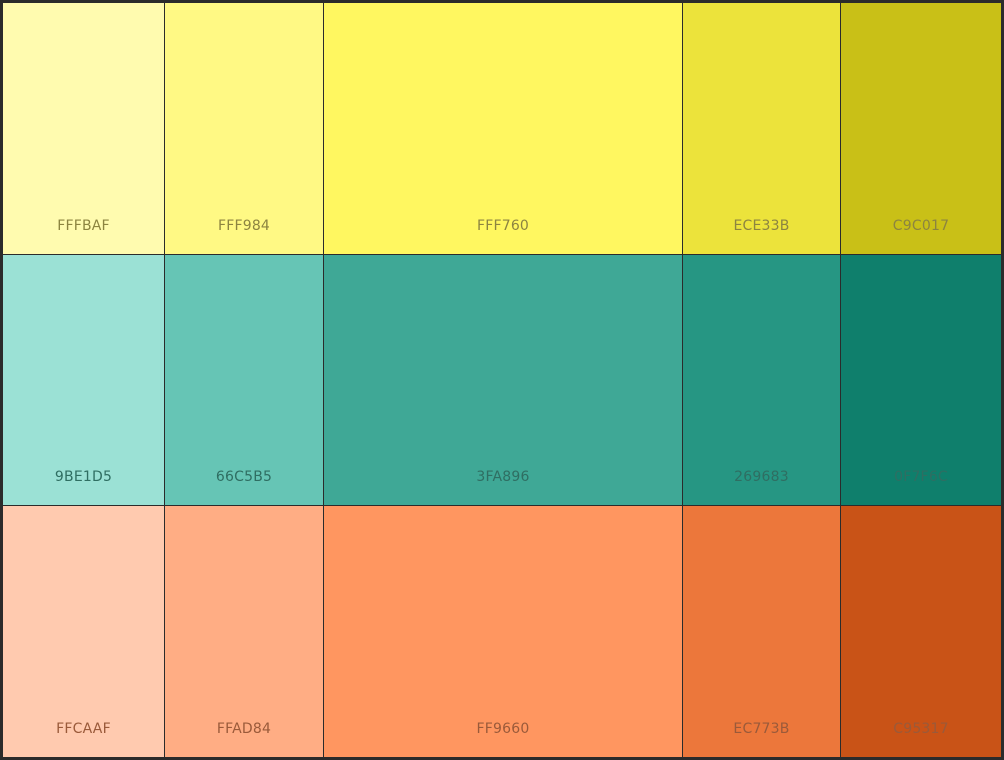  Describe the element at coordinates (244, 226) in the screenshot. I see `swatch-hex-label: FFF984` at that location.